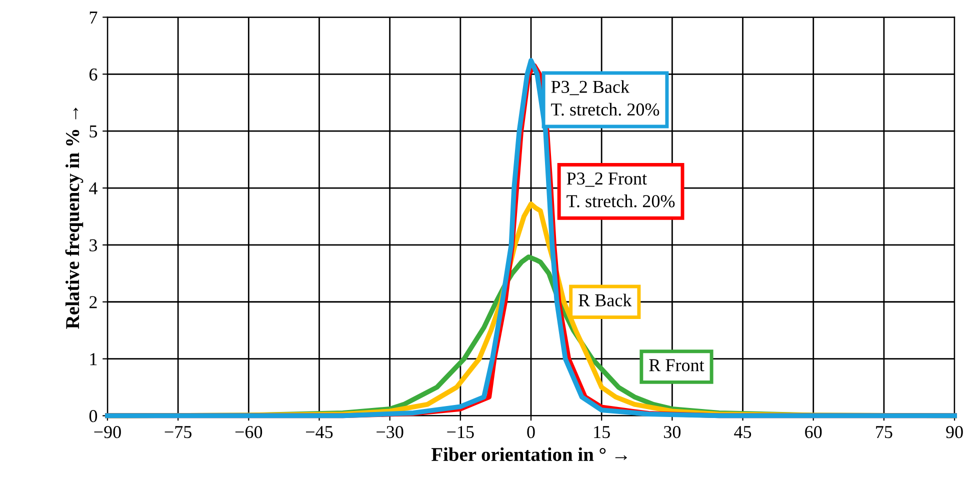  What do you see at coordinates (93, 359) in the screenshot?
I see `y-tick-label: 1` at bounding box center [93, 359].